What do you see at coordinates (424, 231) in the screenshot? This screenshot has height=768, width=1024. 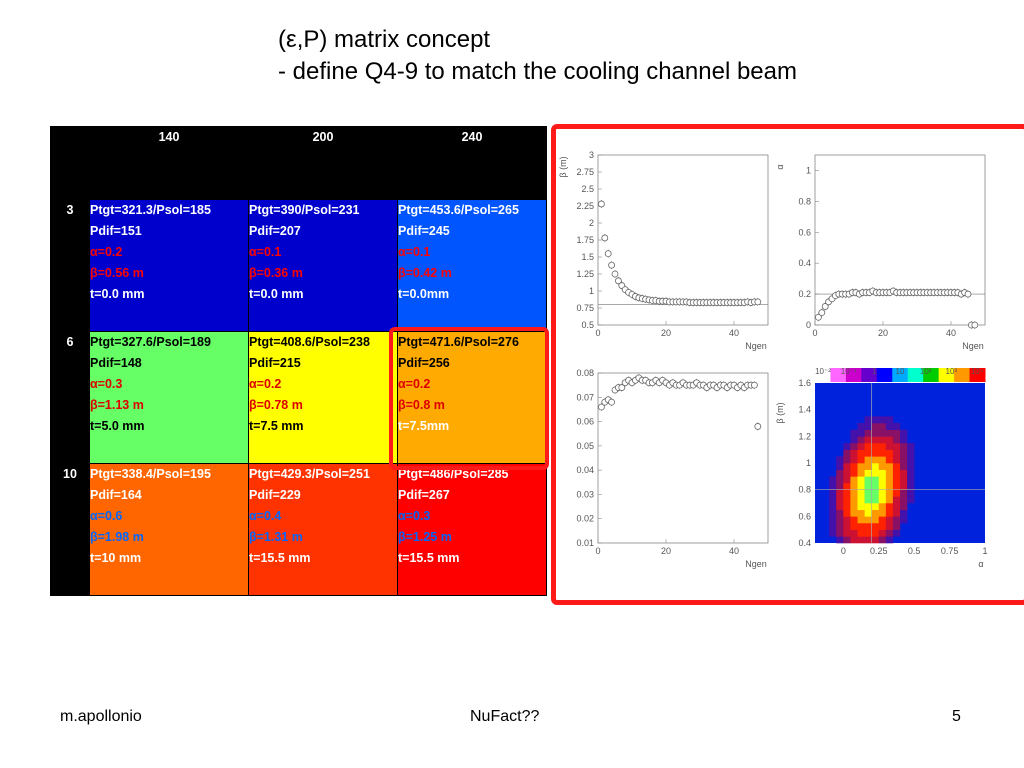 I see `pdif-text: Pdif=245` at bounding box center [424, 231].